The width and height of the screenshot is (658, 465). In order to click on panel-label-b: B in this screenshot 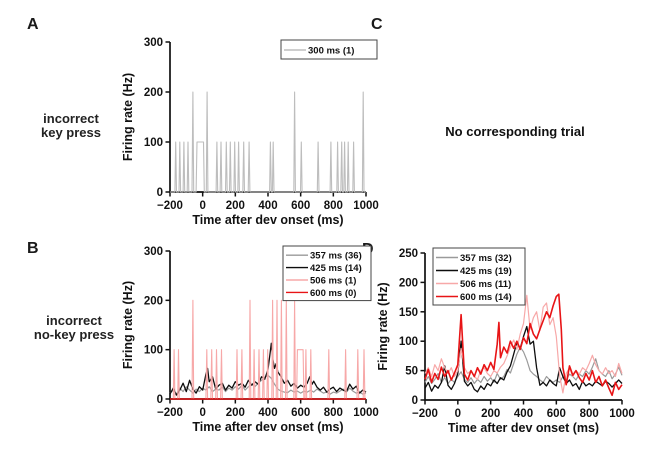, I will do `click(33, 248)`.